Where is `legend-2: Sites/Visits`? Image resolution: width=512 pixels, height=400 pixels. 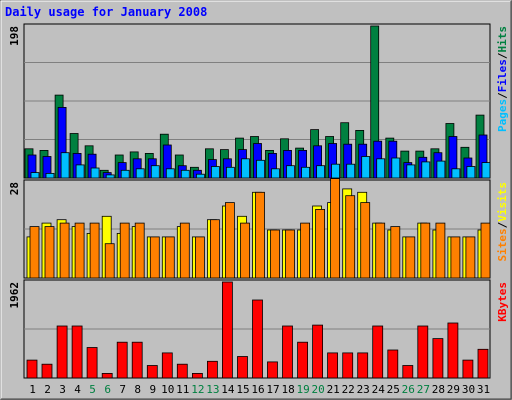 legend-2: Sites/Visits is located at coordinates (502, 222).